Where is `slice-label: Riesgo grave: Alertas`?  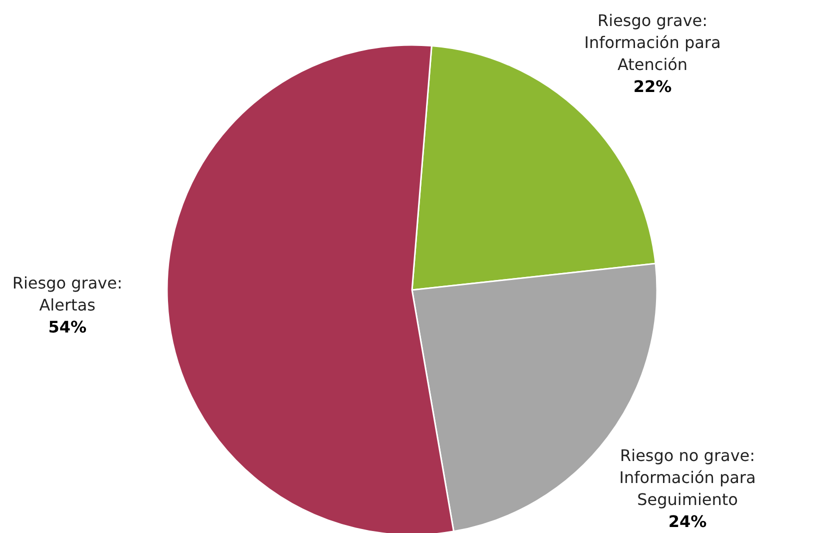 slice-label: Riesgo grave: Alertas is located at coordinates (67, 294).